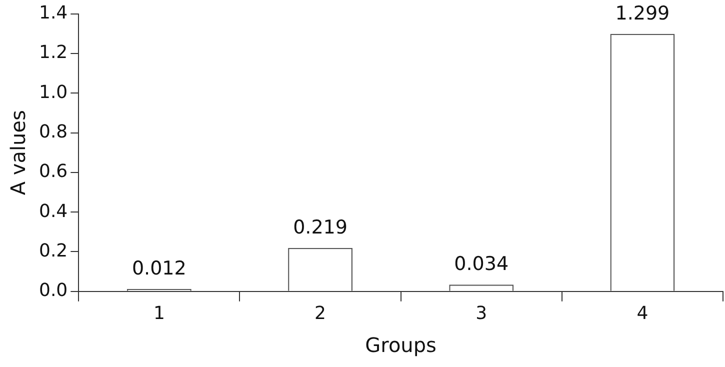 This screenshot has width=725, height=367. Describe the element at coordinates (482, 313) in the screenshot. I see `x-tick-label: 3` at that location.